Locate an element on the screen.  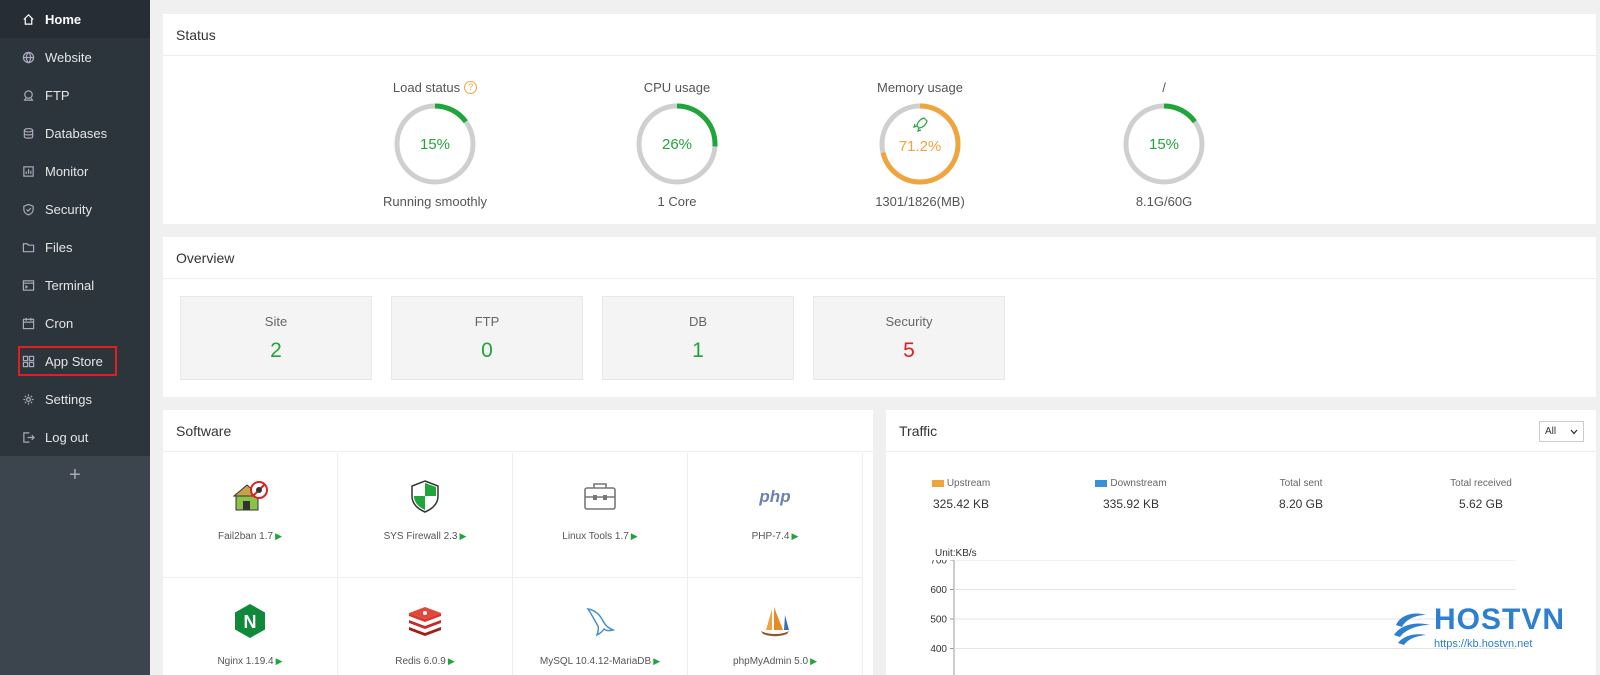
traffic-stat-value: 325.42 KB is located at coordinates (961, 504).